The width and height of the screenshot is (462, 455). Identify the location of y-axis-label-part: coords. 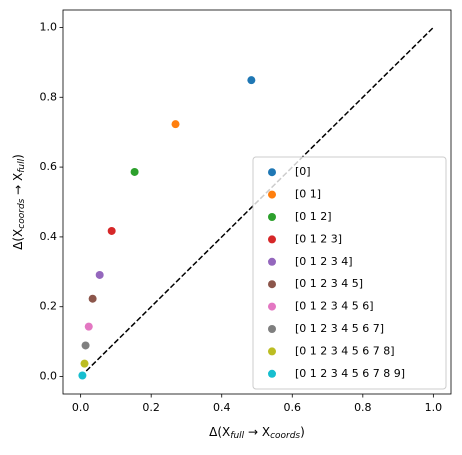
(22, 213).